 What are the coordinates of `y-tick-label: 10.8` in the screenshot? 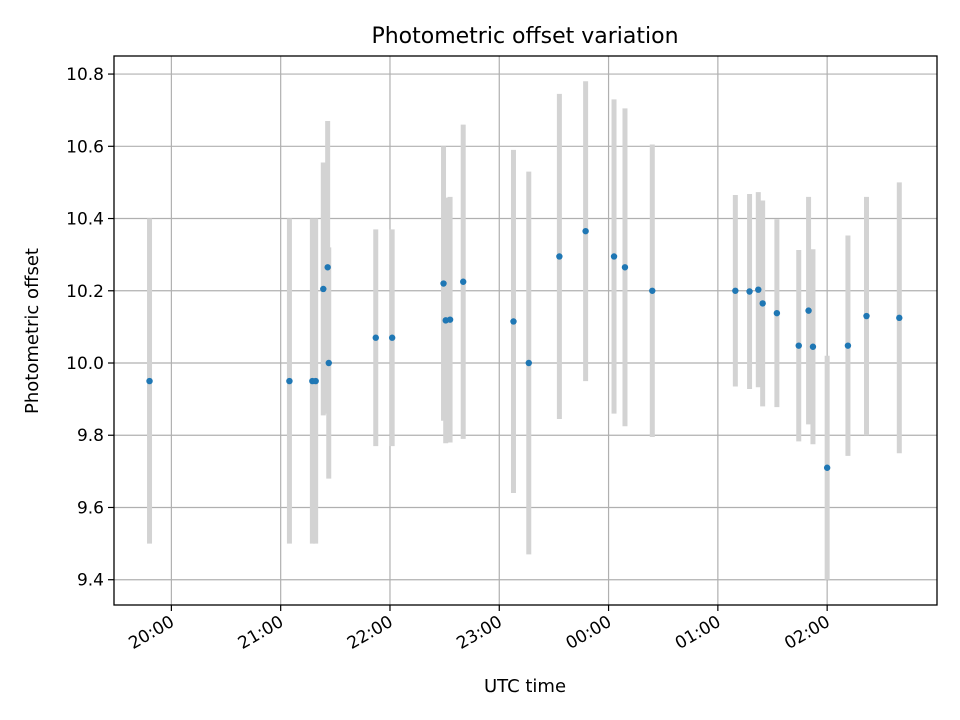 It's located at (85, 75).